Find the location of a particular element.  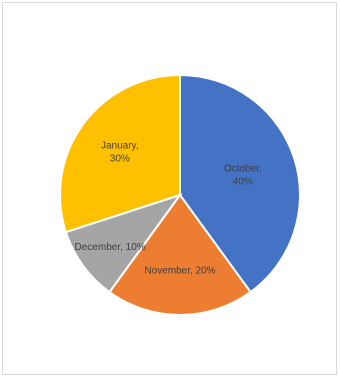

pie-slice-december is located at coordinates (123, 243).